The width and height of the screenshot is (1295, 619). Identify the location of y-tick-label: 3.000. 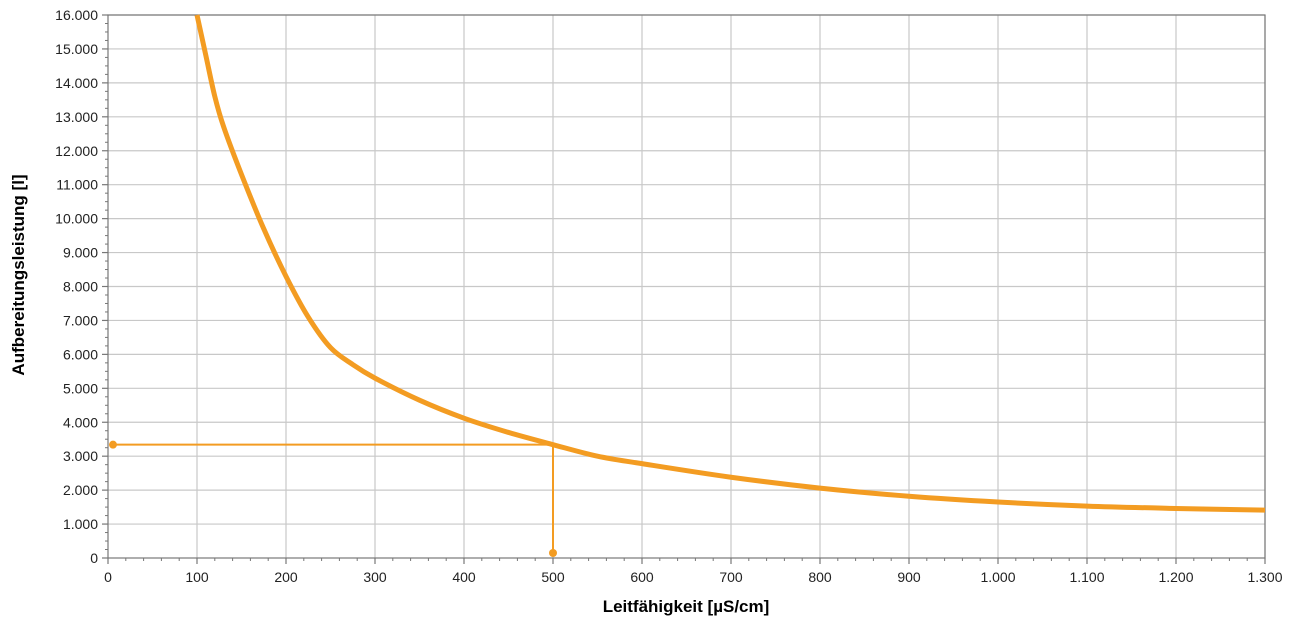
(80, 456).